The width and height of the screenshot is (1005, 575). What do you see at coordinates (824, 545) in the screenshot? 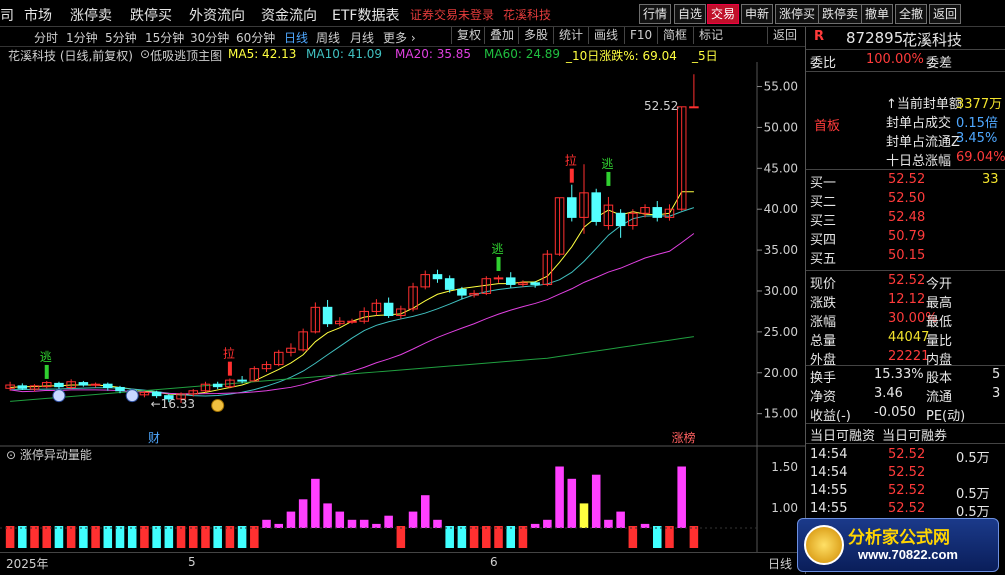
I see `mascot-icon` at bounding box center [824, 545].